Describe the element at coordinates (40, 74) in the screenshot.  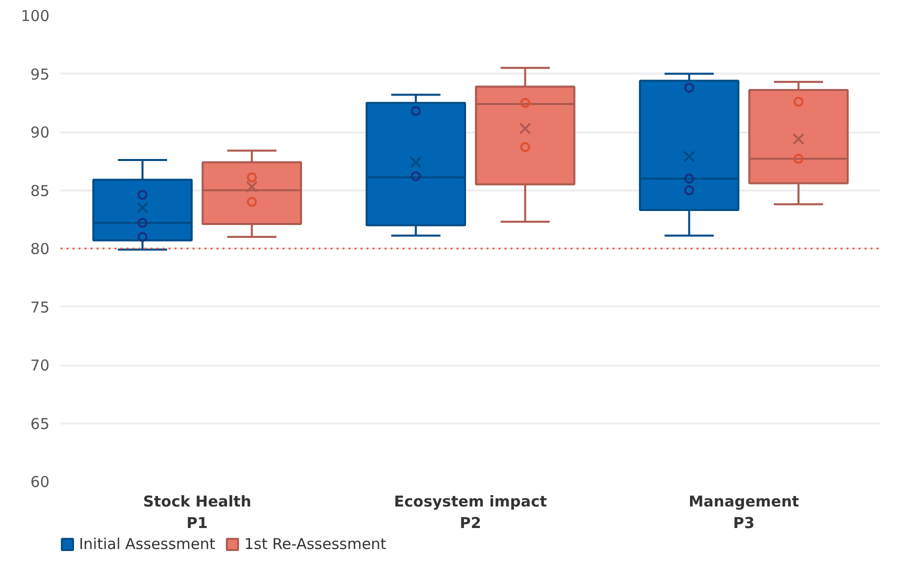
I see `y-tick-label: 95` at that location.